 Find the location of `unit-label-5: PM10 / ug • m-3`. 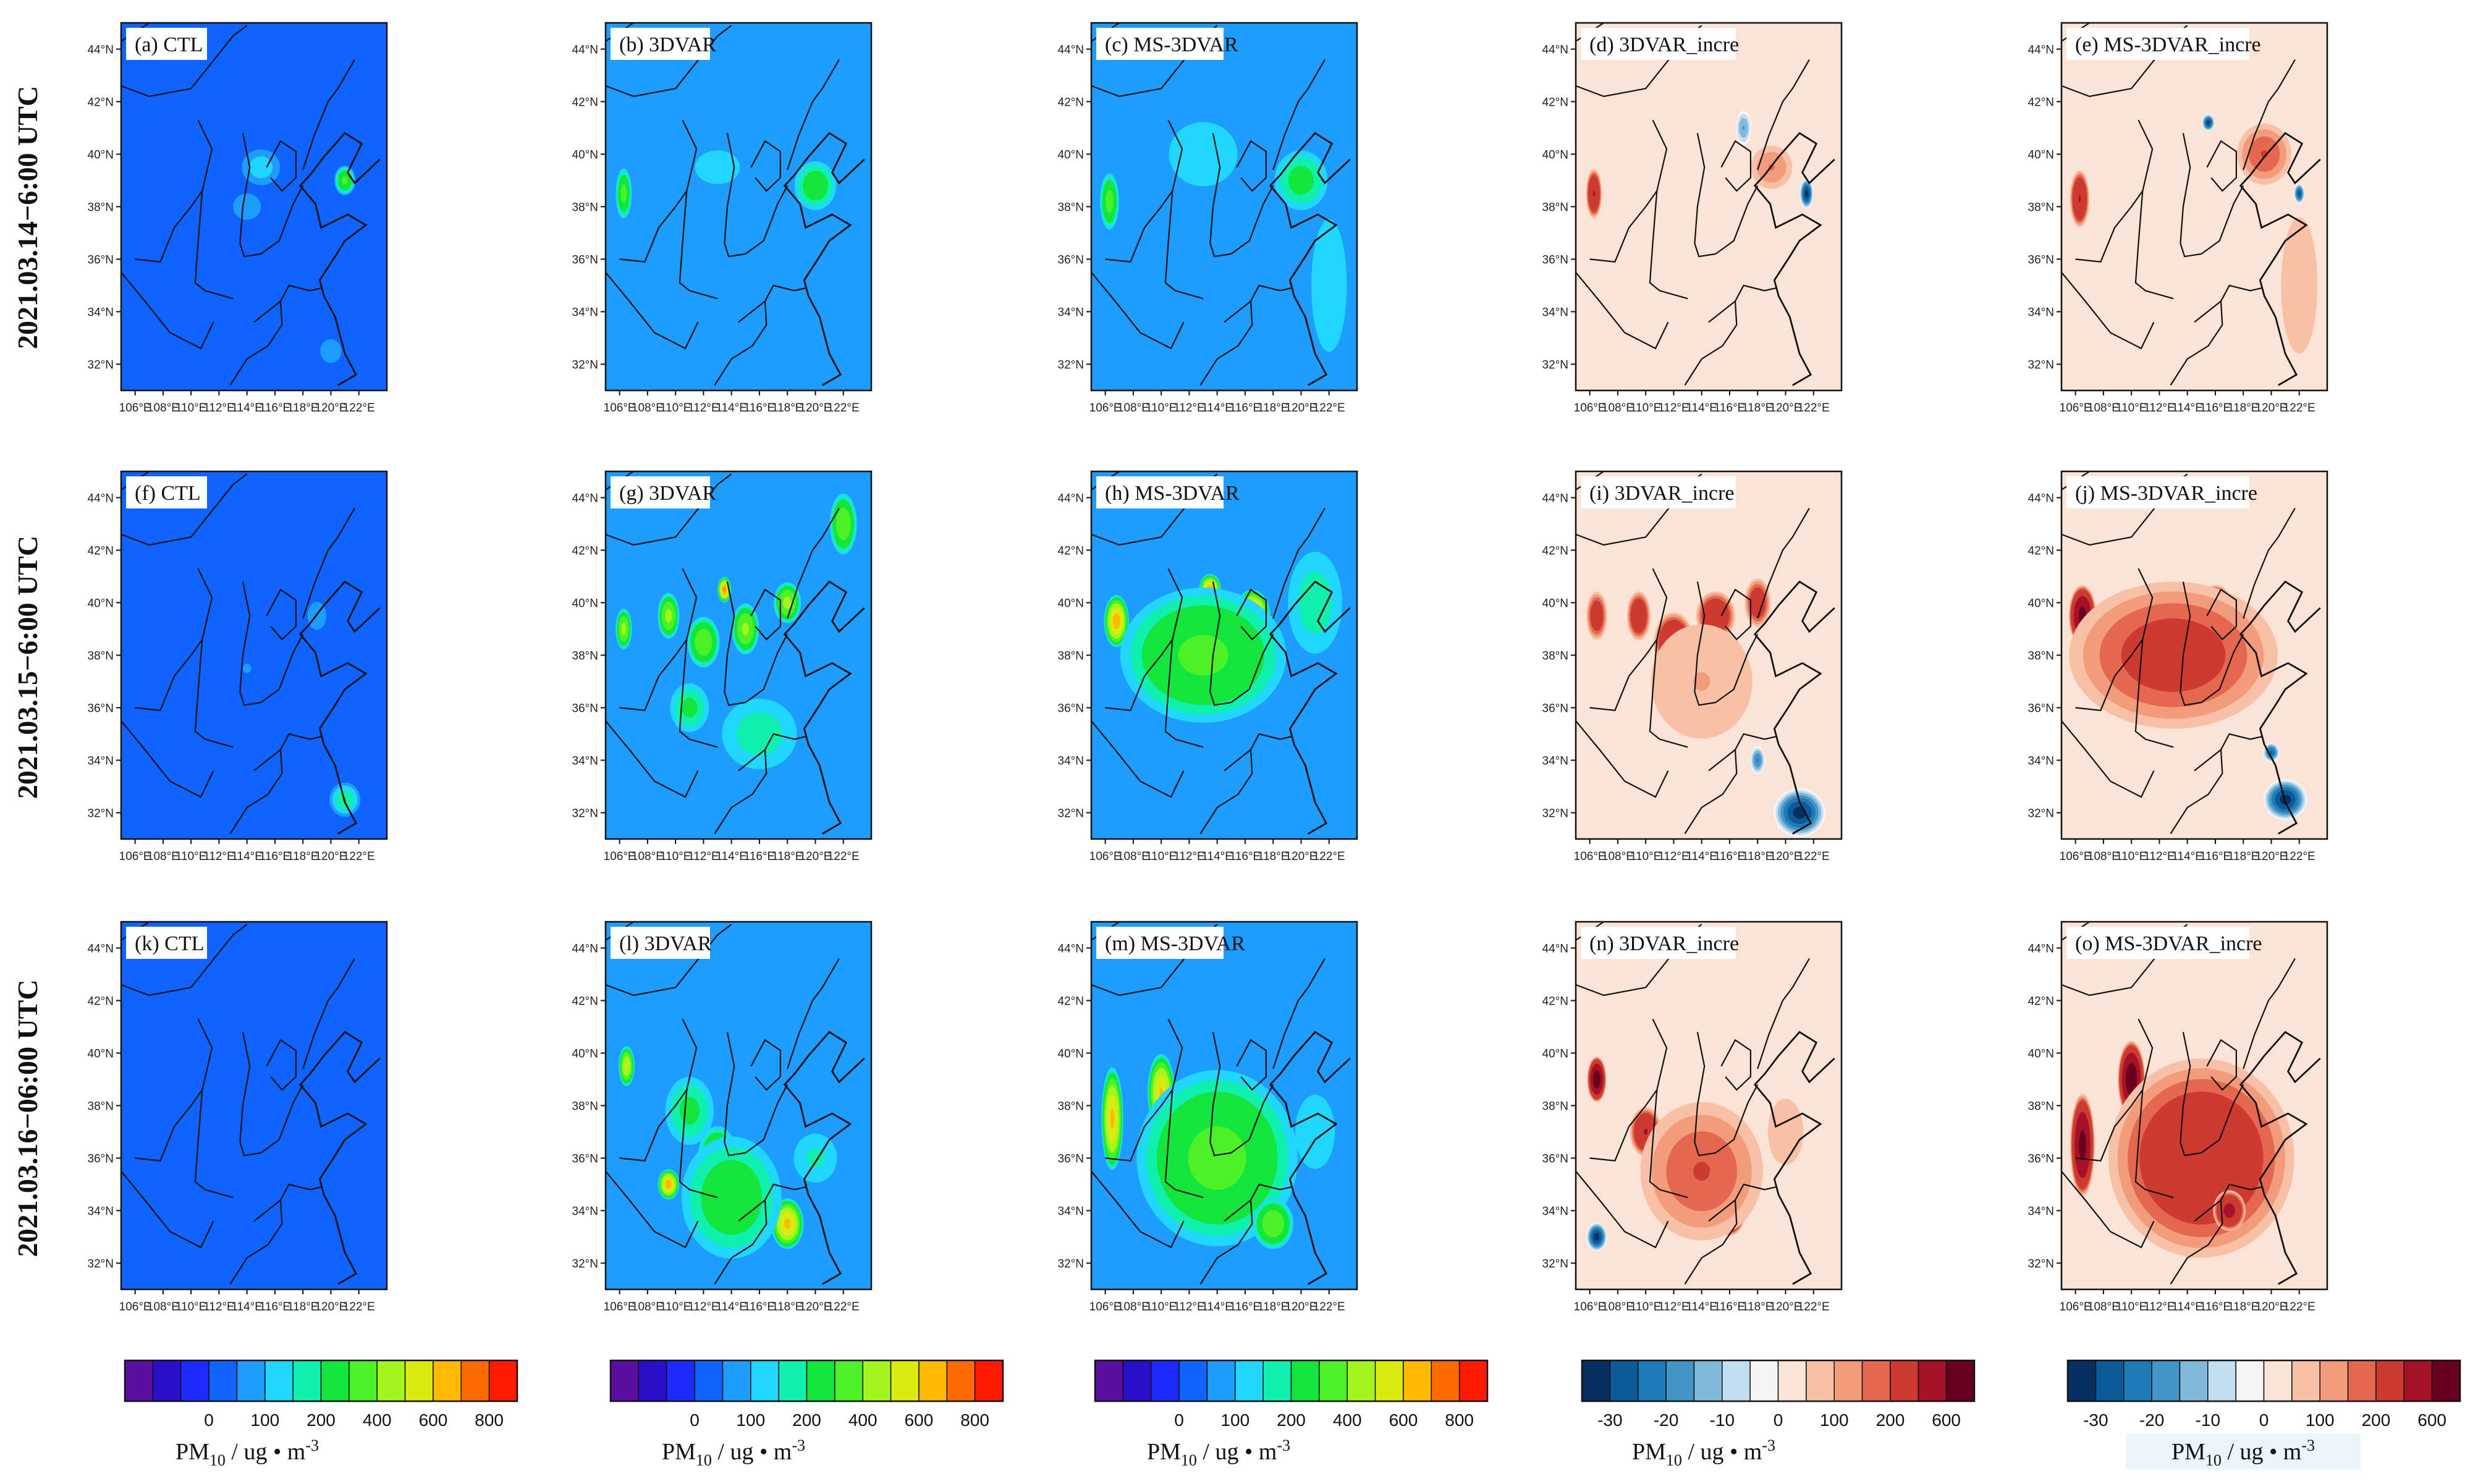

unit-label-5: PM10 / ug • m-3 is located at coordinates (2243, 1453).